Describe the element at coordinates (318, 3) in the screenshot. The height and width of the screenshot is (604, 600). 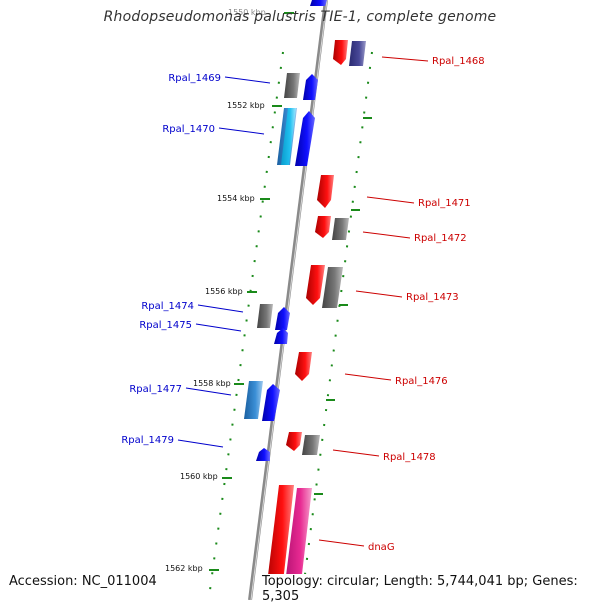
I see `gene-partial-top` at that location.